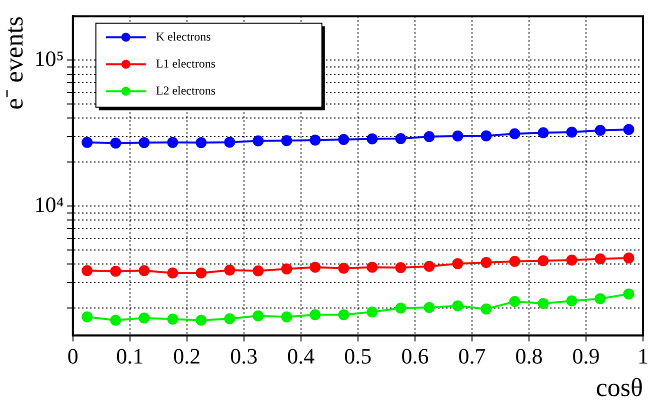 The image size is (653, 405). What do you see at coordinates (301, 355) in the screenshot?
I see `x-tick-label: 0.4` at bounding box center [301, 355].